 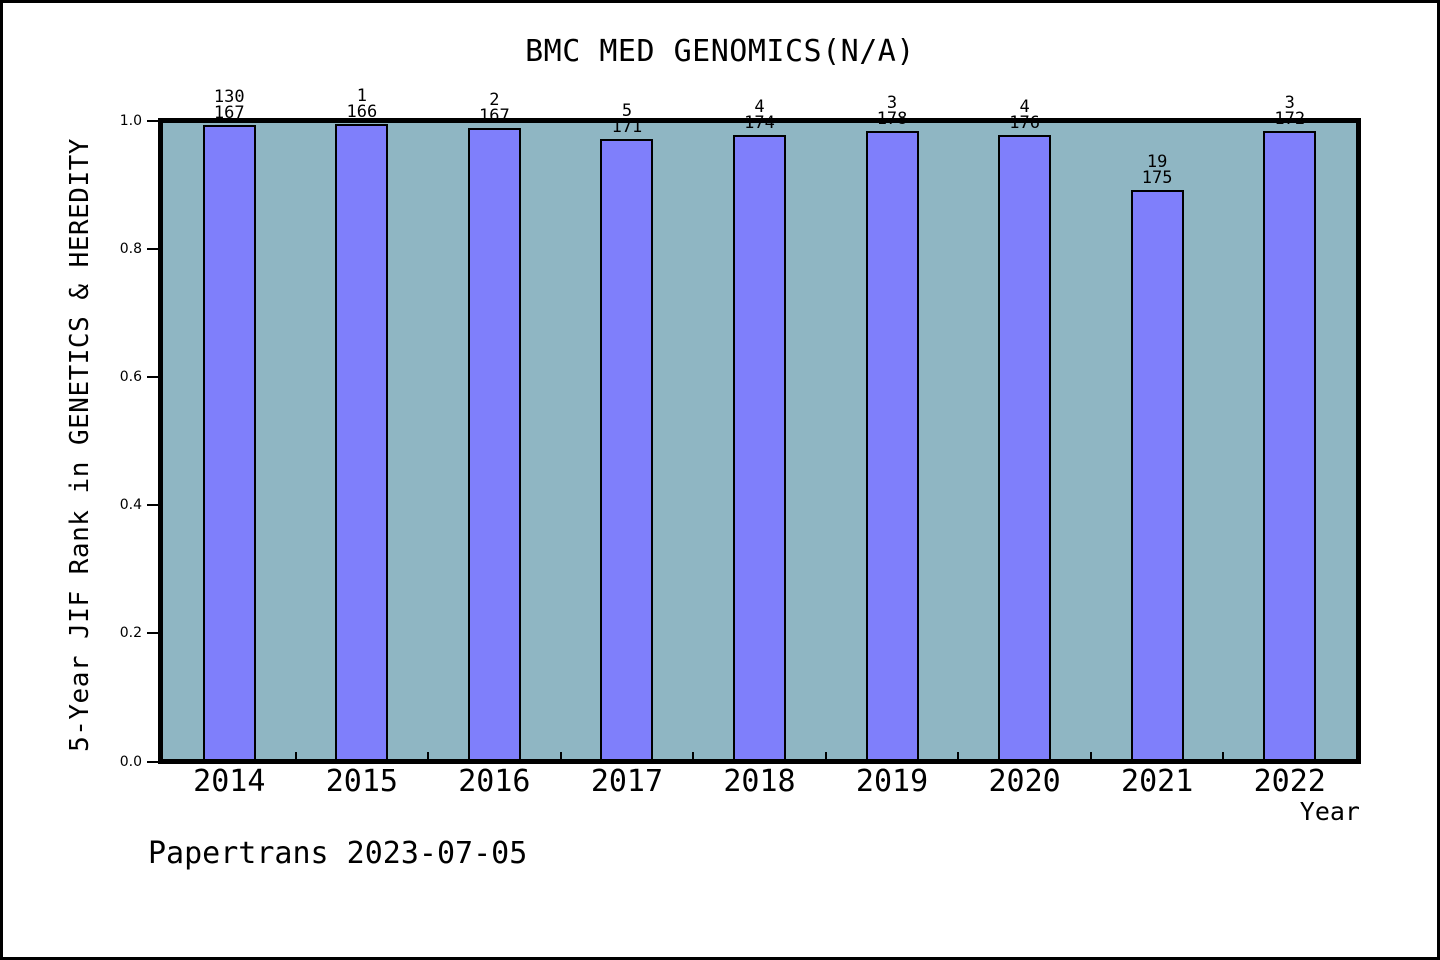 What do you see at coordinates (130, 120) in the screenshot?
I see `y-tick-label-1.0: 1.0` at bounding box center [130, 120].